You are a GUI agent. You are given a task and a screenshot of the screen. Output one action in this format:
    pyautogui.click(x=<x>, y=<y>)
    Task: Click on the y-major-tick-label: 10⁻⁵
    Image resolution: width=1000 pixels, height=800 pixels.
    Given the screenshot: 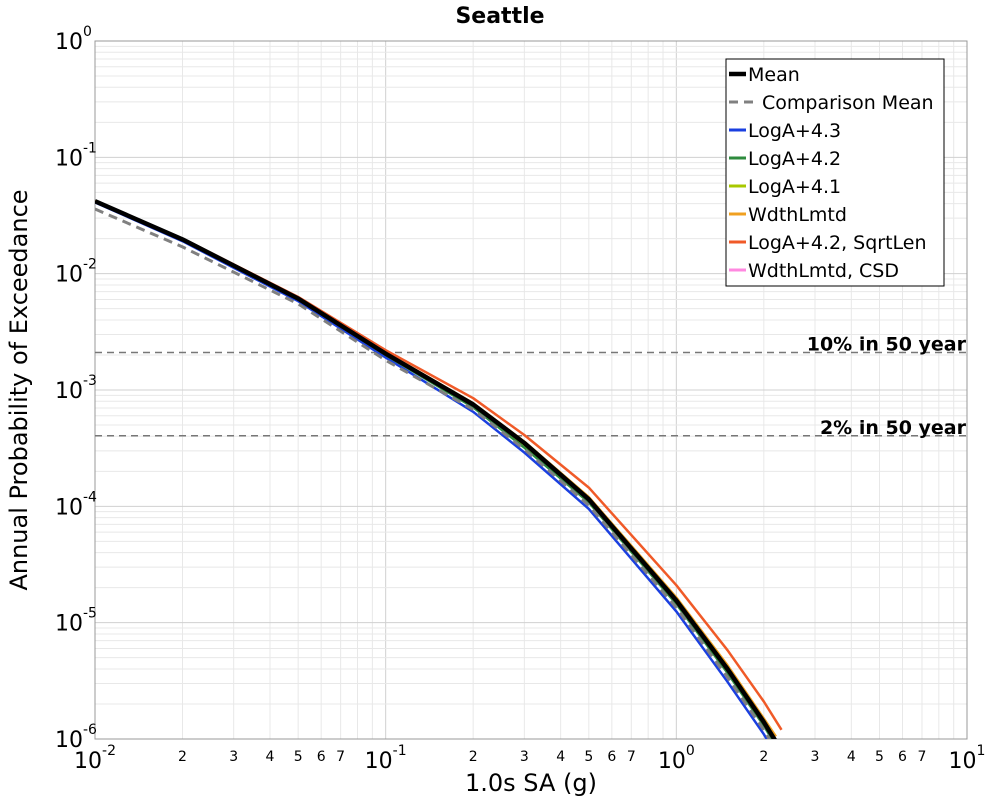 What is the action you would take?
    pyautogui.click(x=76, y=621)
    